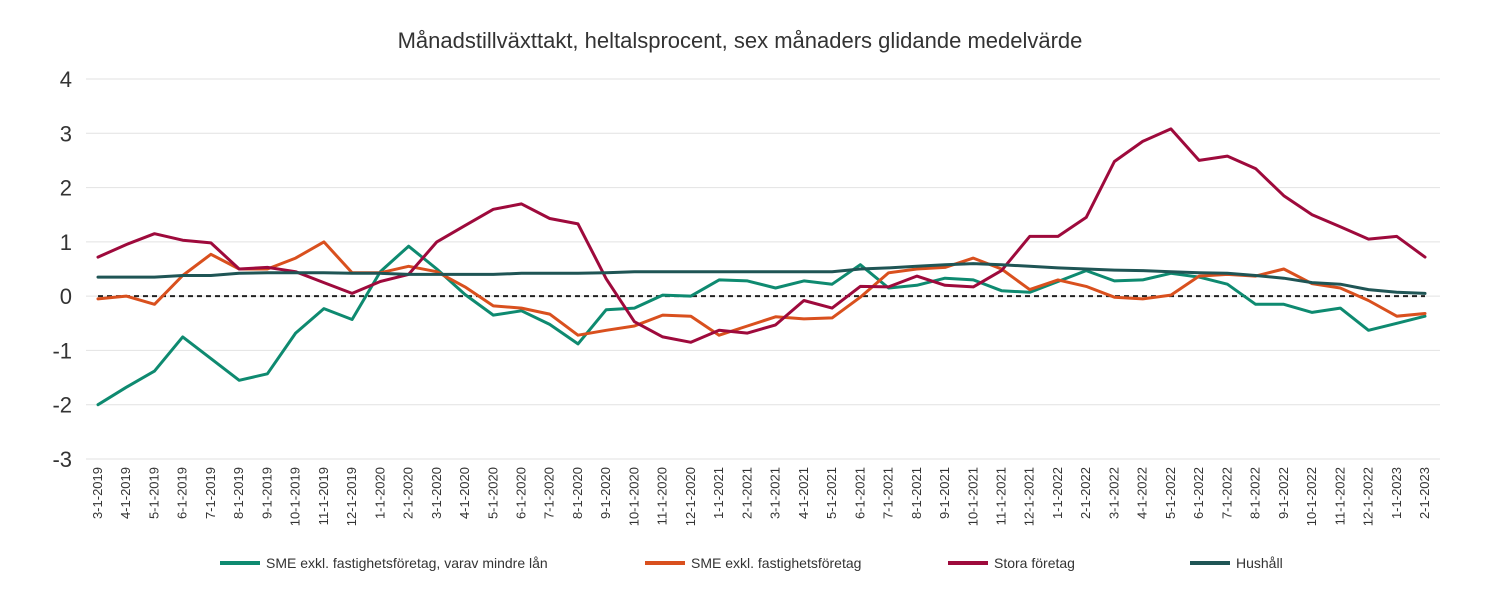 This screenshot has width=1497, height=593. What do you see at coordinates (1424, 493) in the screenshot?
I see `x-tick-label: 2-1-2023` at bounding box center [1424, 493].